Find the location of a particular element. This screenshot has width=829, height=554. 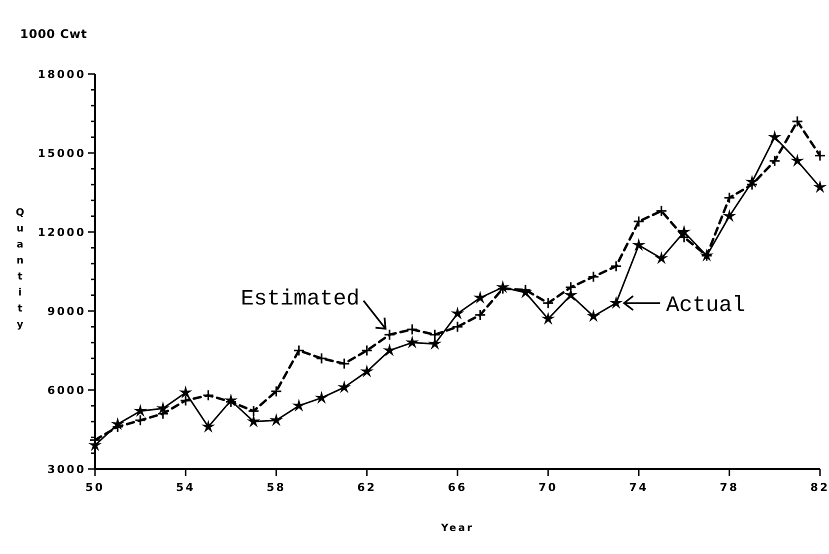

y-tick-label: 12000 is located at coordinates (62, 232).